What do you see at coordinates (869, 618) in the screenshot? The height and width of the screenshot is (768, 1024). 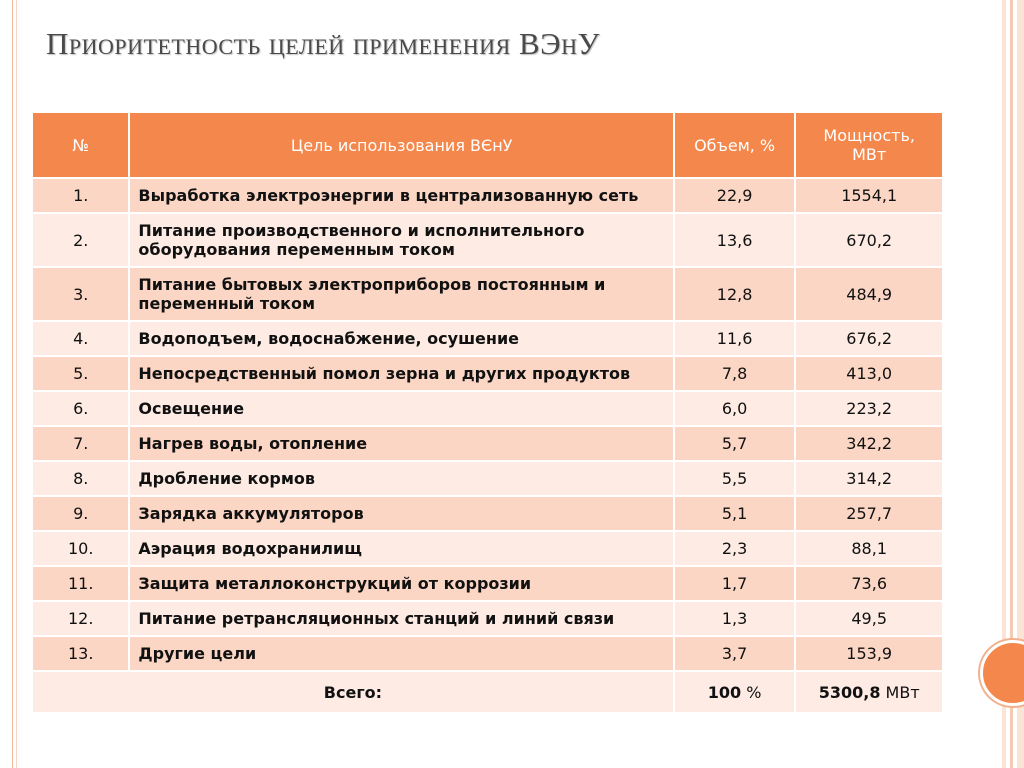 I see `row-power: 49,5` at bounding box center [869, 618].